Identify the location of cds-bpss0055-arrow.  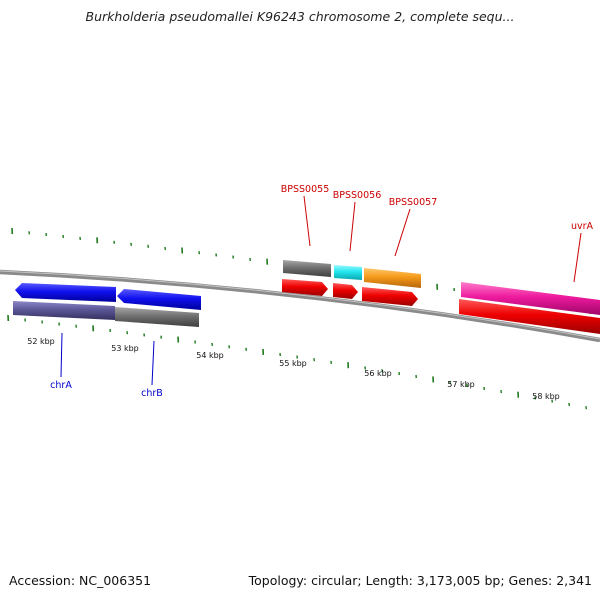
(305, 287).